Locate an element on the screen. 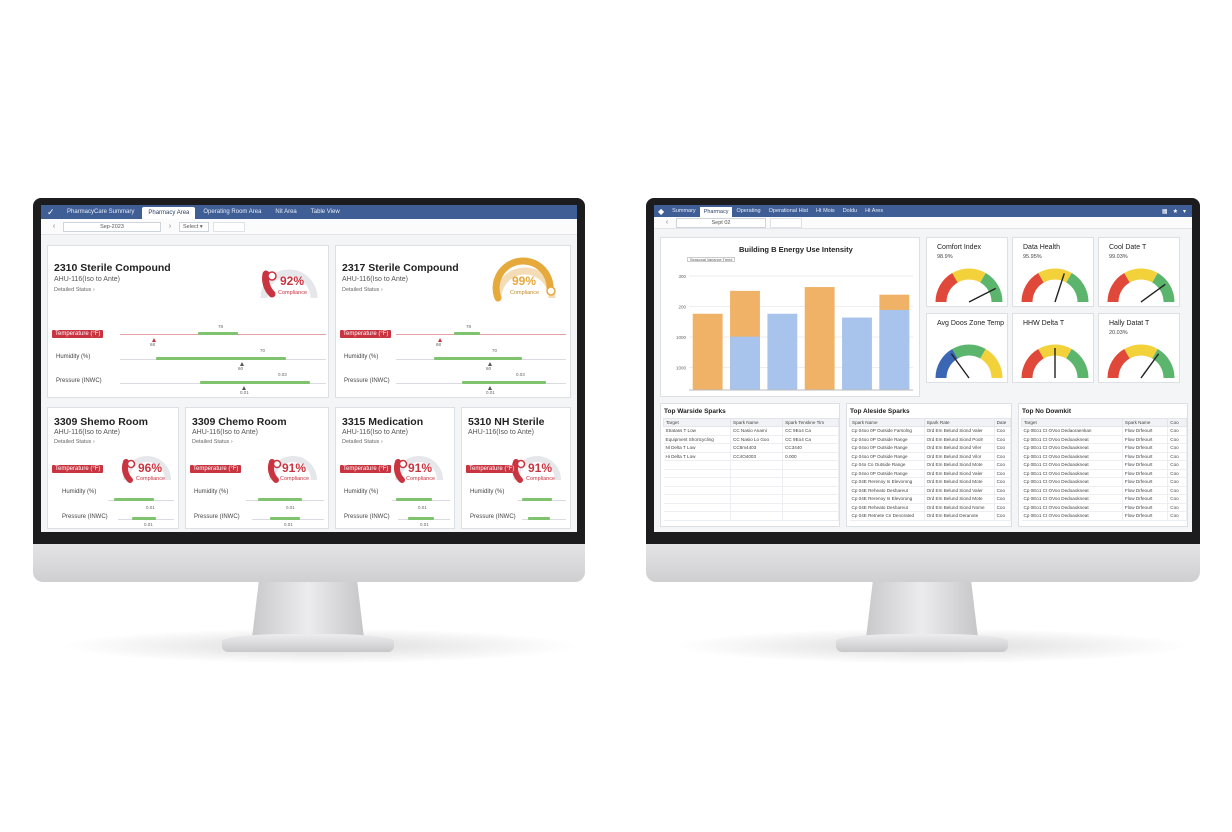 This screenshot has width=1232, height=832. date-field: Sep-2023 is located at coordinates (112, 226).